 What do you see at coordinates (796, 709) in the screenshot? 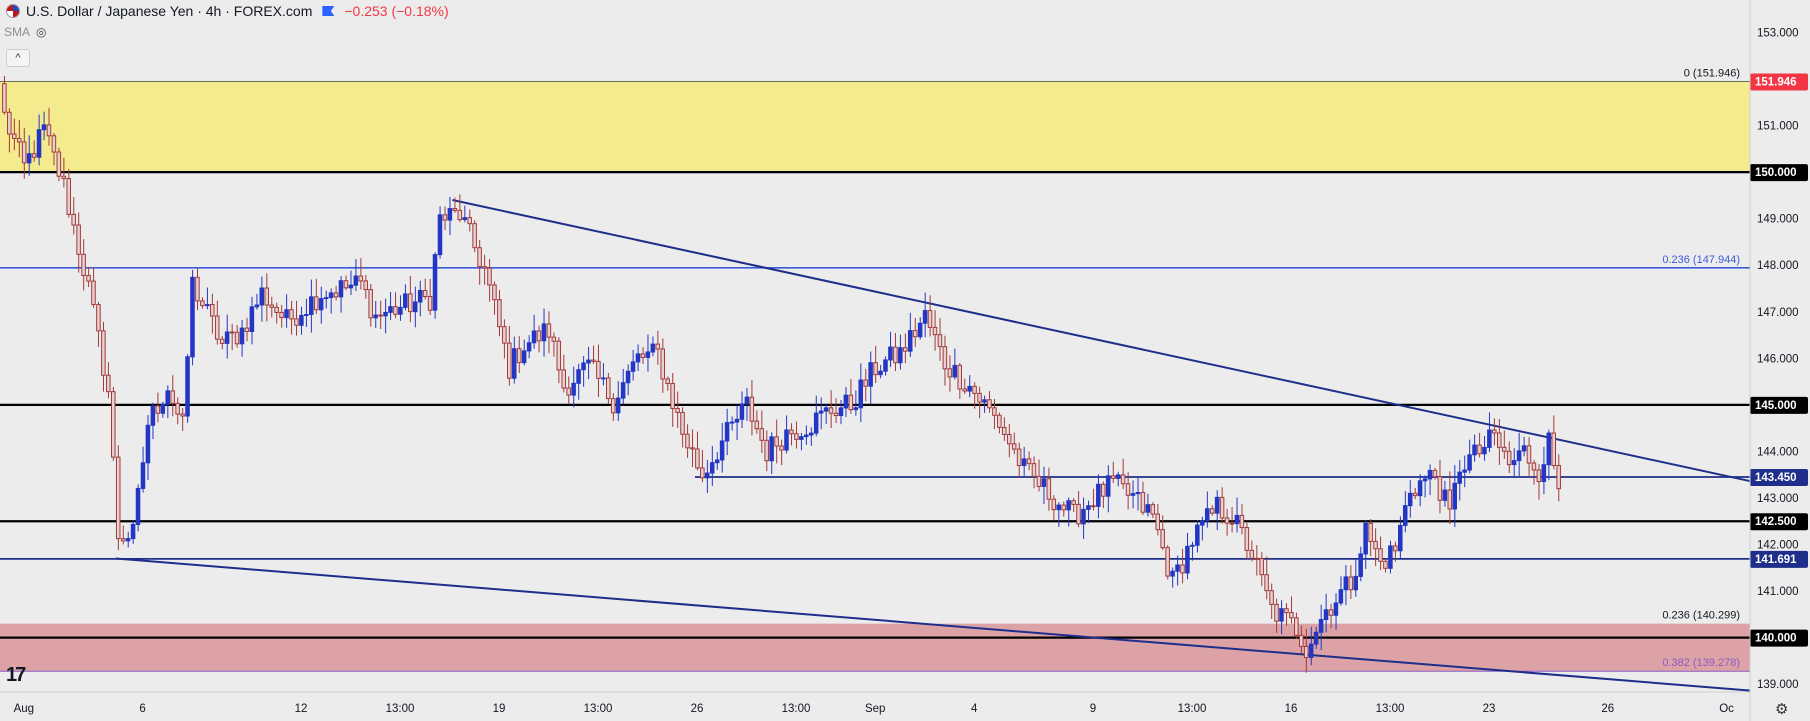
I see `time-tick-label: 13:00` at bounding box center [796, 709].